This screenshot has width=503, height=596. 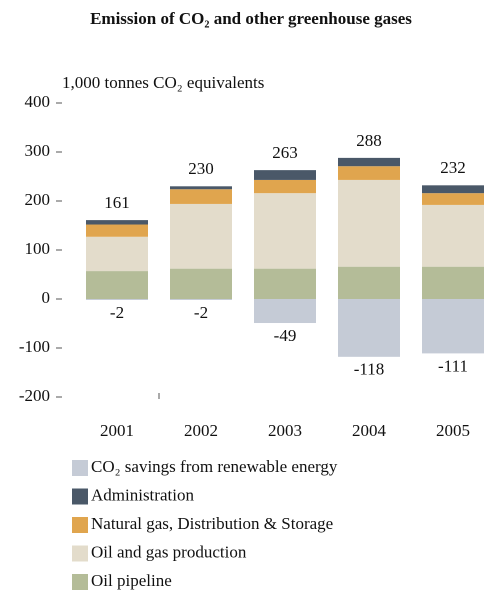 I want to click on total-label: 230, so click(x=201, y=168).